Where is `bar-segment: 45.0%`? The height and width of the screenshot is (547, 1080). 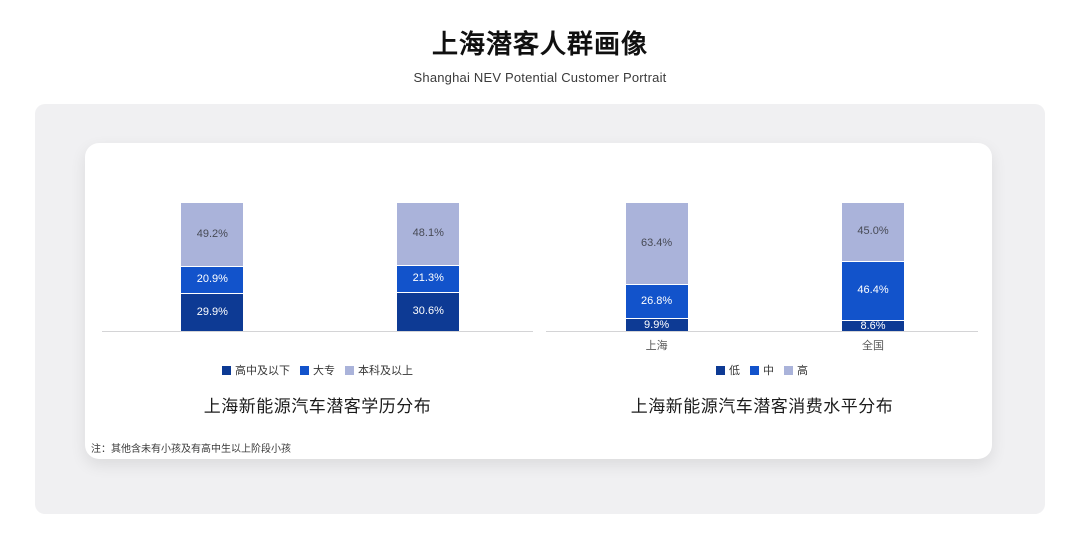 bar-segment: 45.0% is located at coordinates (873, 232).